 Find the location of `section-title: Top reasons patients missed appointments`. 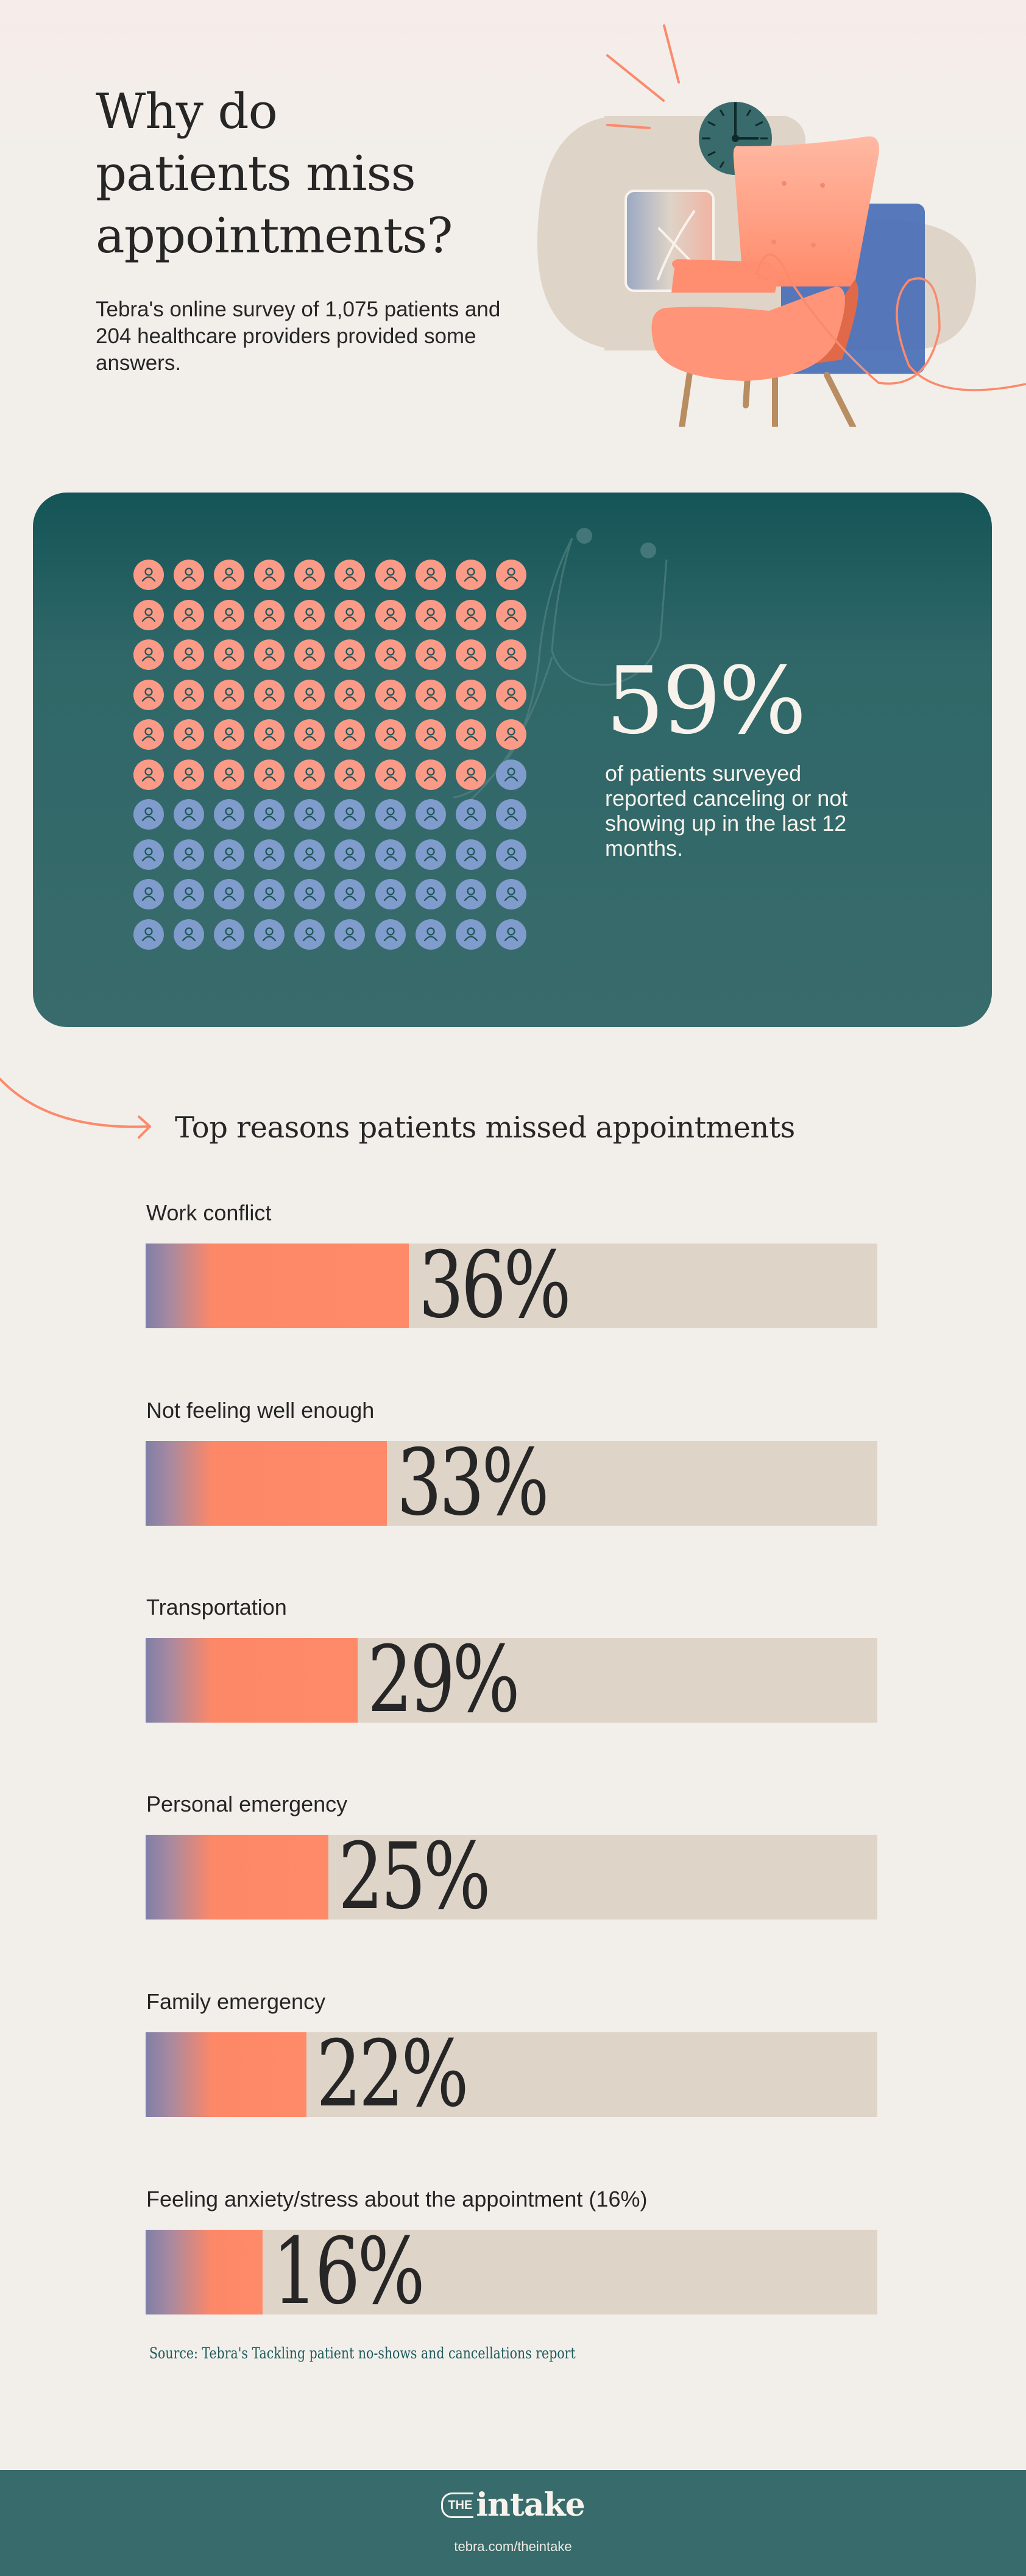

section-title: Top reasons patients missed appointments is located at coordinates (485, 1128).